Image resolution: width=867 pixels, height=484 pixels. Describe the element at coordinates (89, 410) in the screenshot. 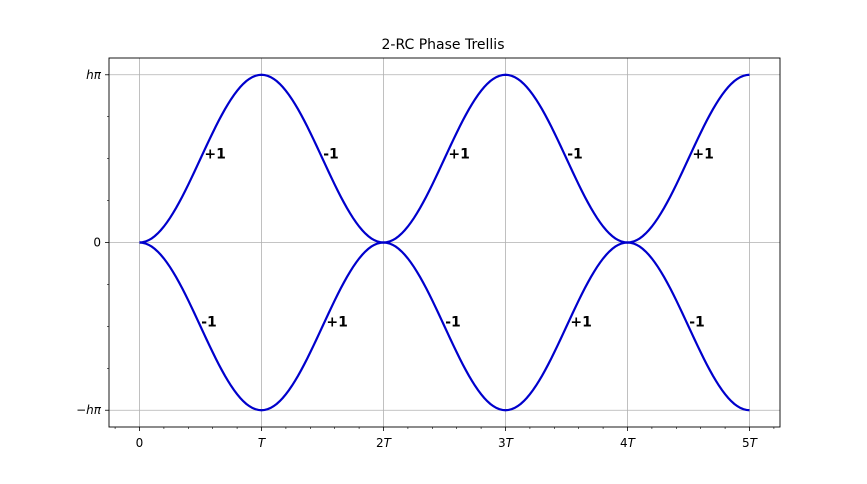

I see `y-tick-label: −hπ` at that location.